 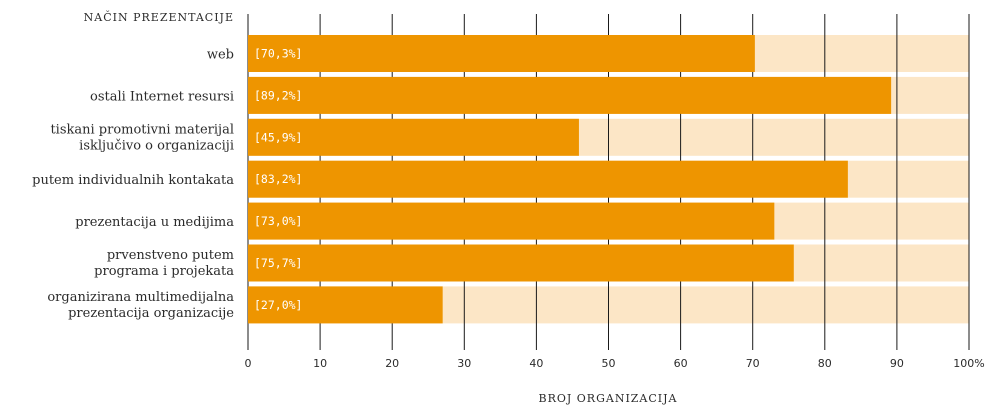 What do you see at coordinates (151, 313) in the screenshot?
I see `category-label: prezentacija organizacije` at bounding box center [151, 313].